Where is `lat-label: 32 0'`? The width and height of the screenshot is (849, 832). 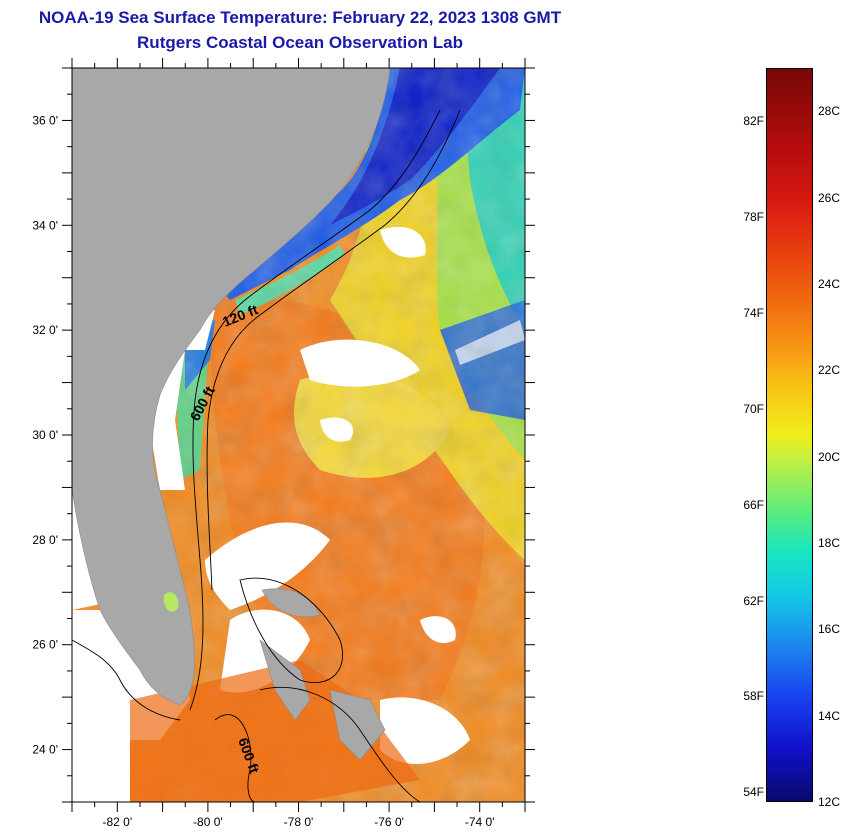 lat-label: 32 0' is located at coordinates (45, 330).